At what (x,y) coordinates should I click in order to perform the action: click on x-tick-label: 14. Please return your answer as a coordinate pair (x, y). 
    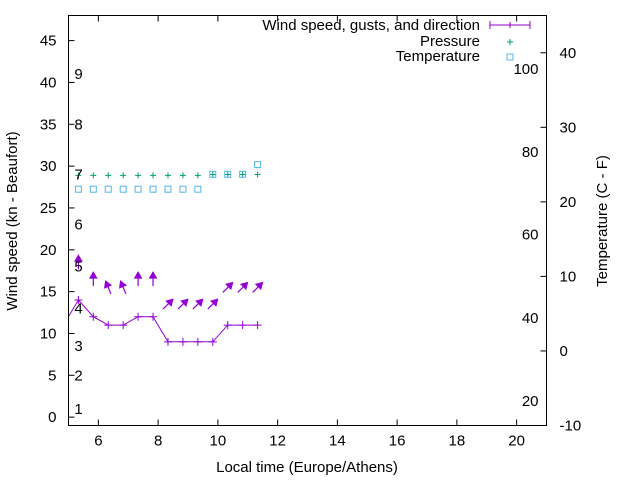
    Looking at the image, I should click on (337, 441).